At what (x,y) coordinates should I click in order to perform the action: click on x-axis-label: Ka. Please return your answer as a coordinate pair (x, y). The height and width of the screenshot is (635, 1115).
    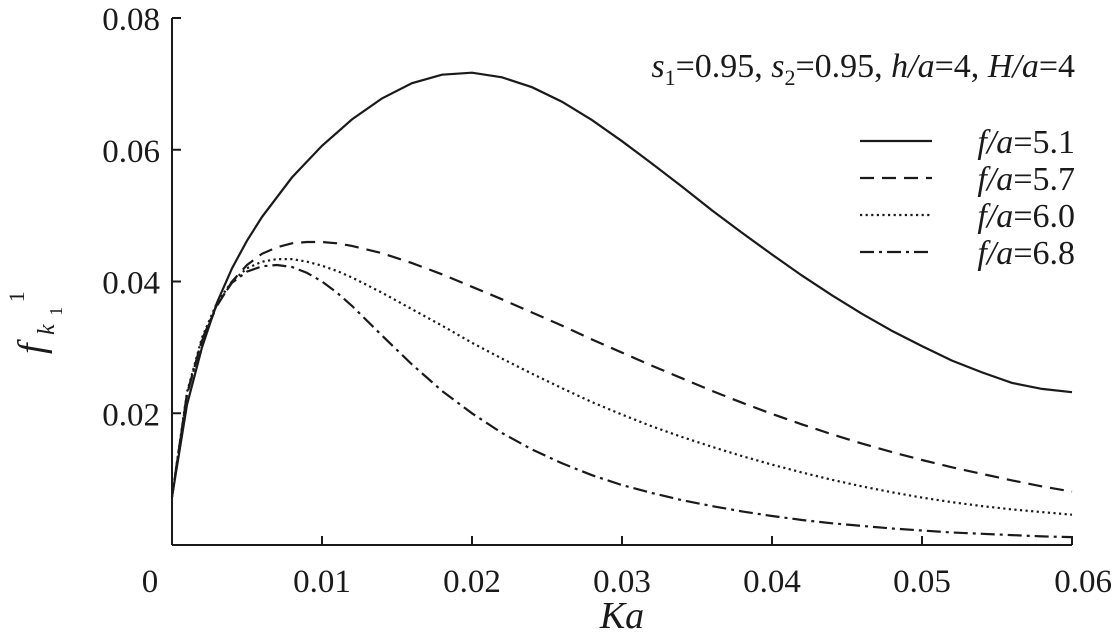
    Looking at the image, I should click on (621, 615).